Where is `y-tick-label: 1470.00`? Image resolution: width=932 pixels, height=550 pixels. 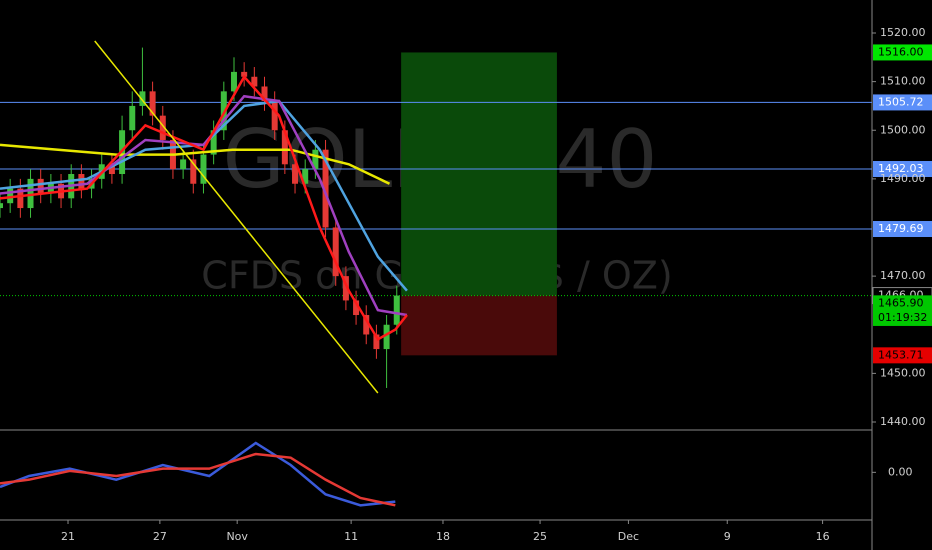 y-tick-label: 1470.00 is located at coordinates (903, 275).